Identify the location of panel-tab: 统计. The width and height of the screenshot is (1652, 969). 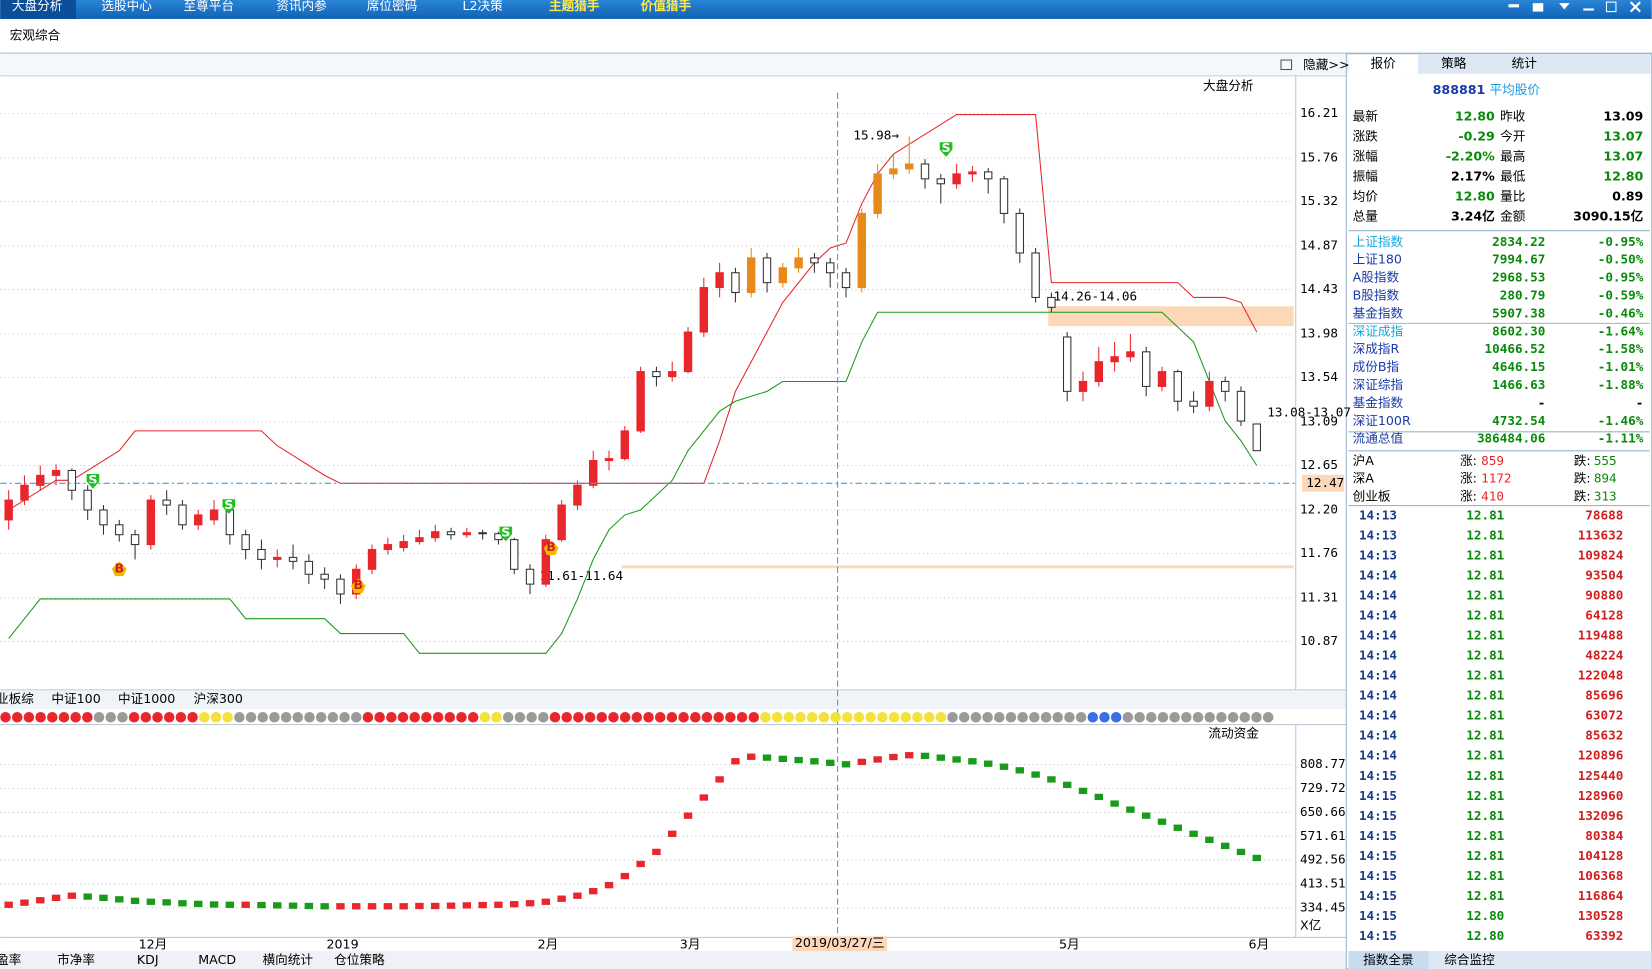
(1525, 63).